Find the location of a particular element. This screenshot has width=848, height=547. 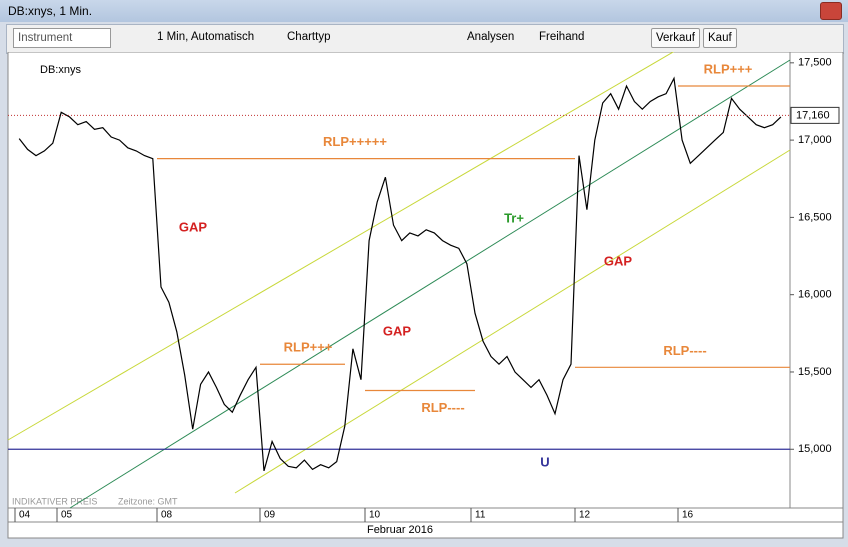

x-tick-label: 12 is located at coordinates (585, 515).